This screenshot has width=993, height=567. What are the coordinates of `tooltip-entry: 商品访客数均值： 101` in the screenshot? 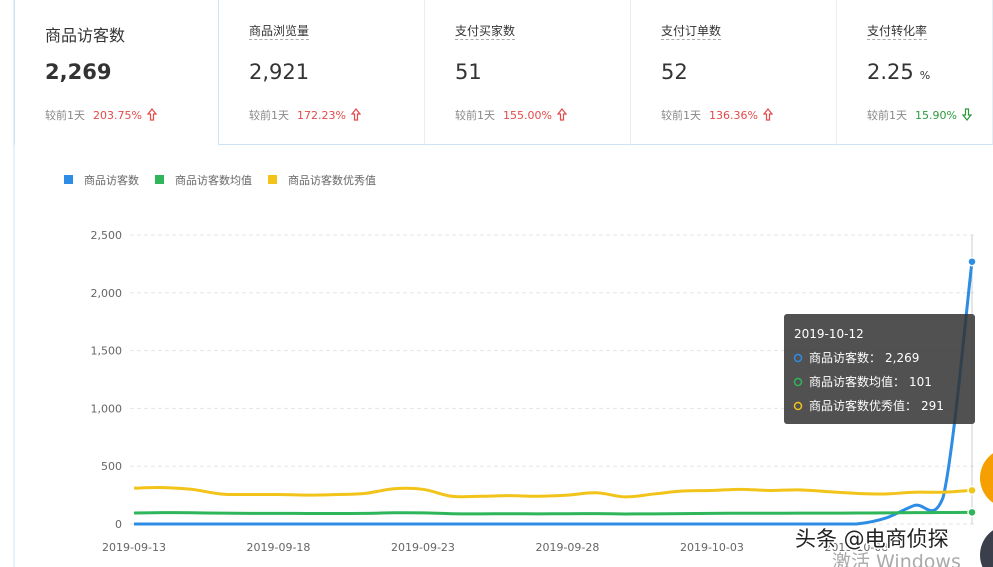 It's located at (870, 381).